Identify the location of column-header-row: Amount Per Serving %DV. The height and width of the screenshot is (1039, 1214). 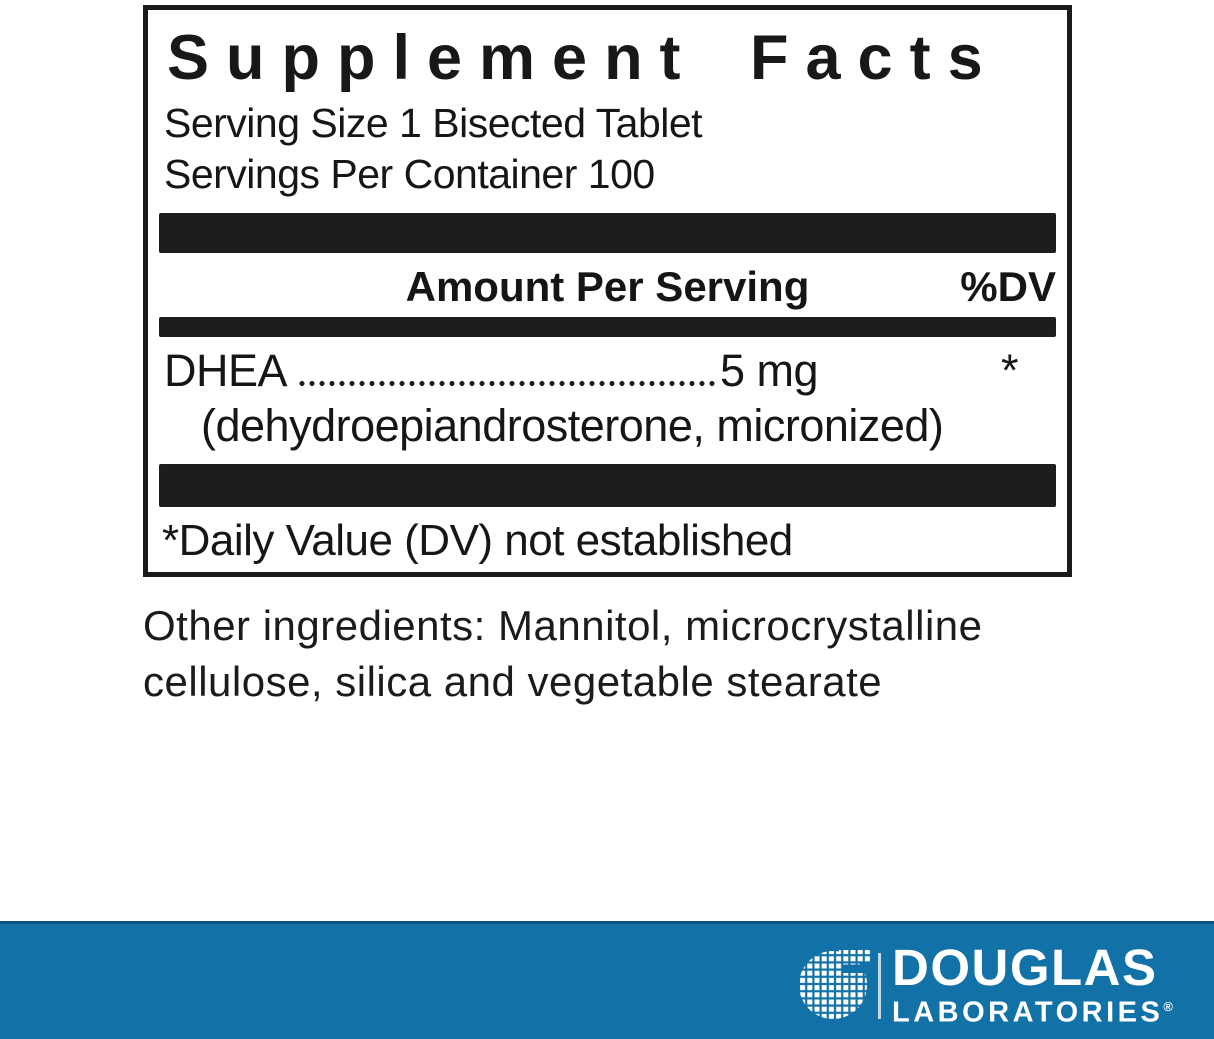
(607, 287).